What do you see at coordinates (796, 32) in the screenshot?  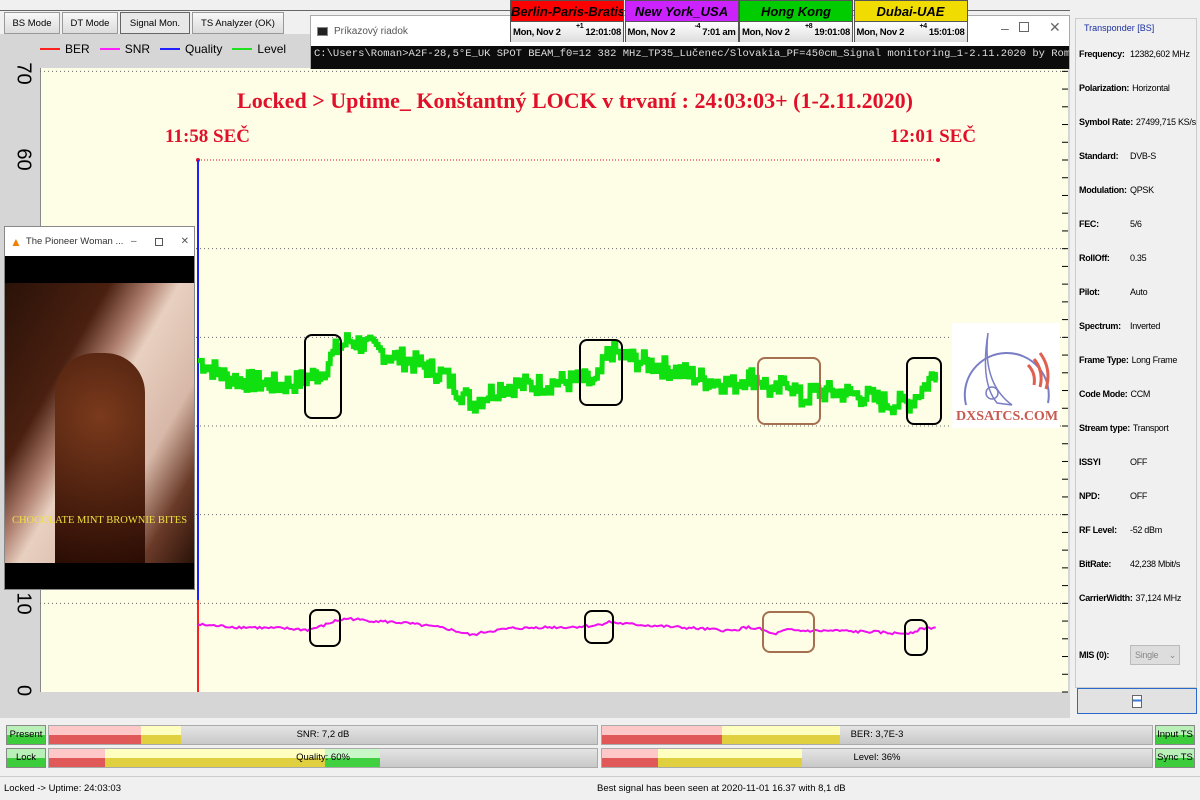 I see `clock-time-row: Mon, Nov 2 +8 19:01:08` at bounding box center [796, 32].